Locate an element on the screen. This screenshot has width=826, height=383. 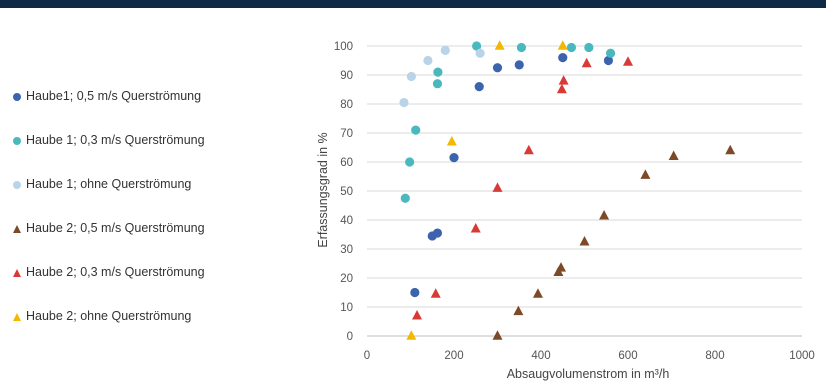
legend-label: Haube 2; ohne Querströmung is located at coordinates (109, 316).